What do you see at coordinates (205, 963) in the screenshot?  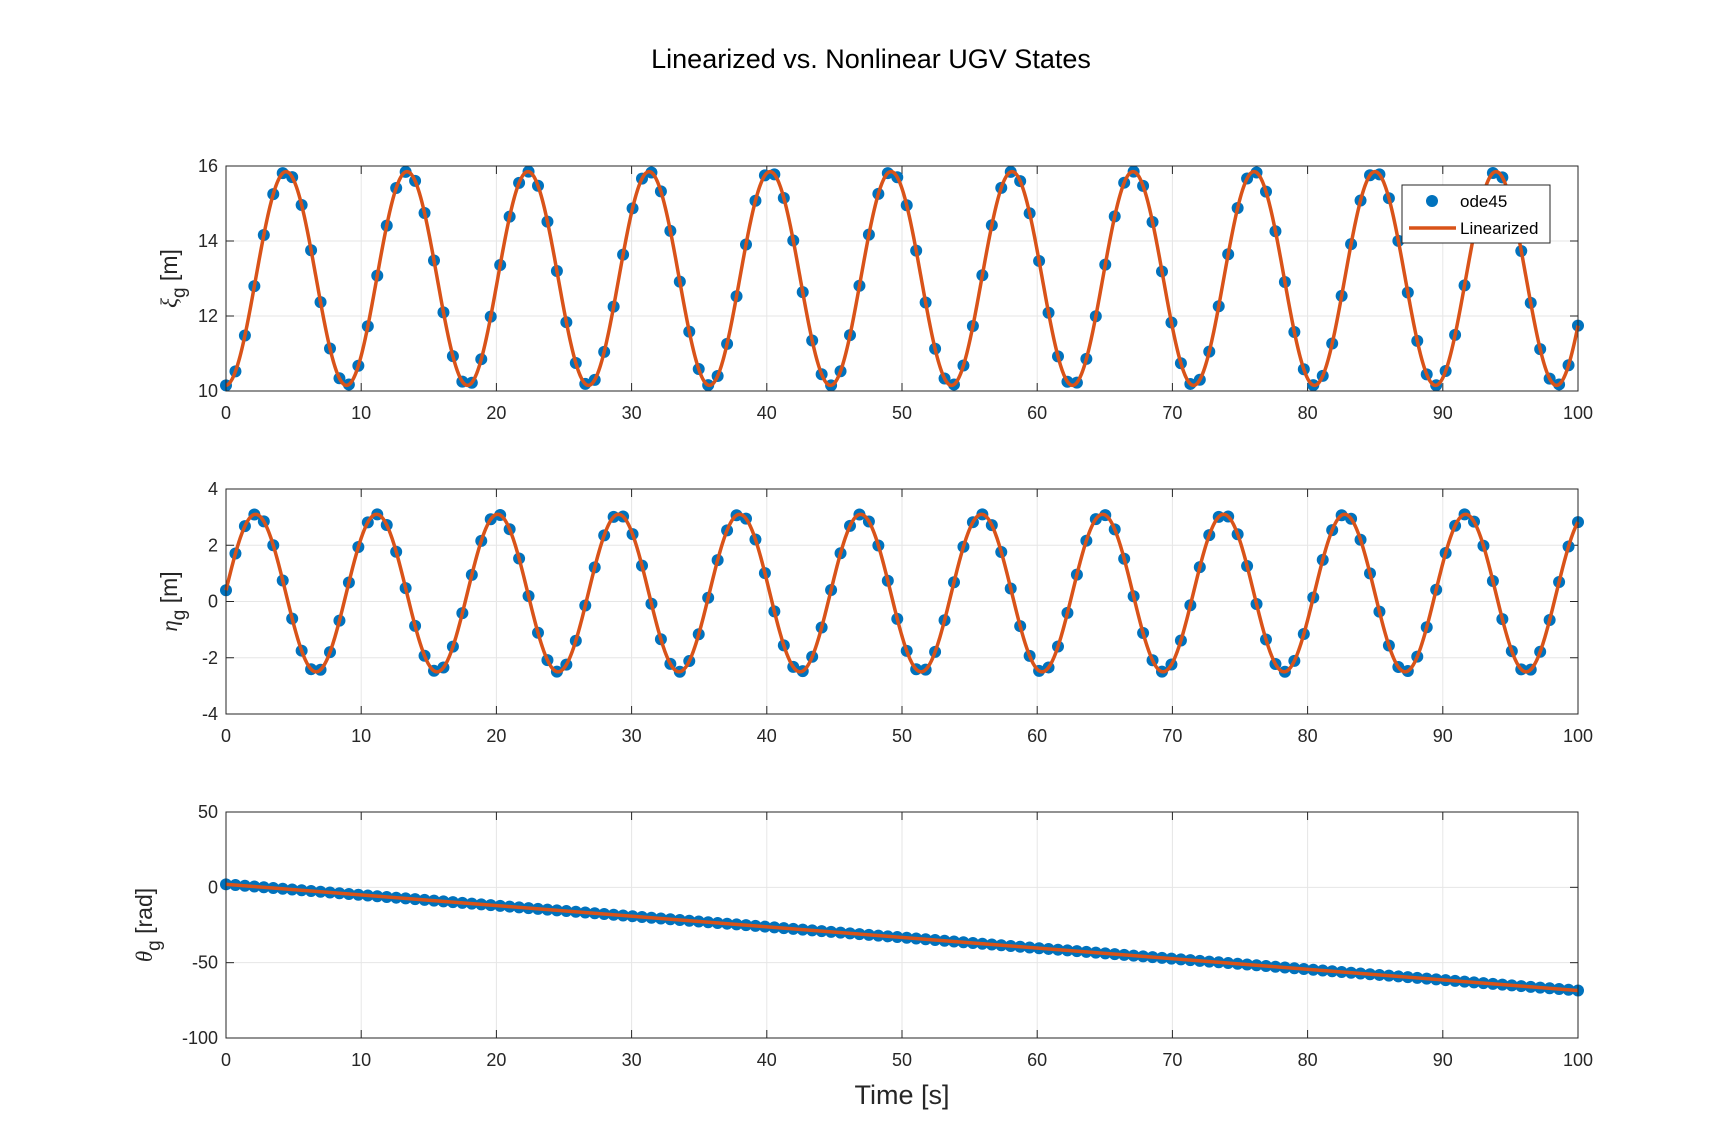 I see `y-tick-label: -50` at bounding box center [205, 963].